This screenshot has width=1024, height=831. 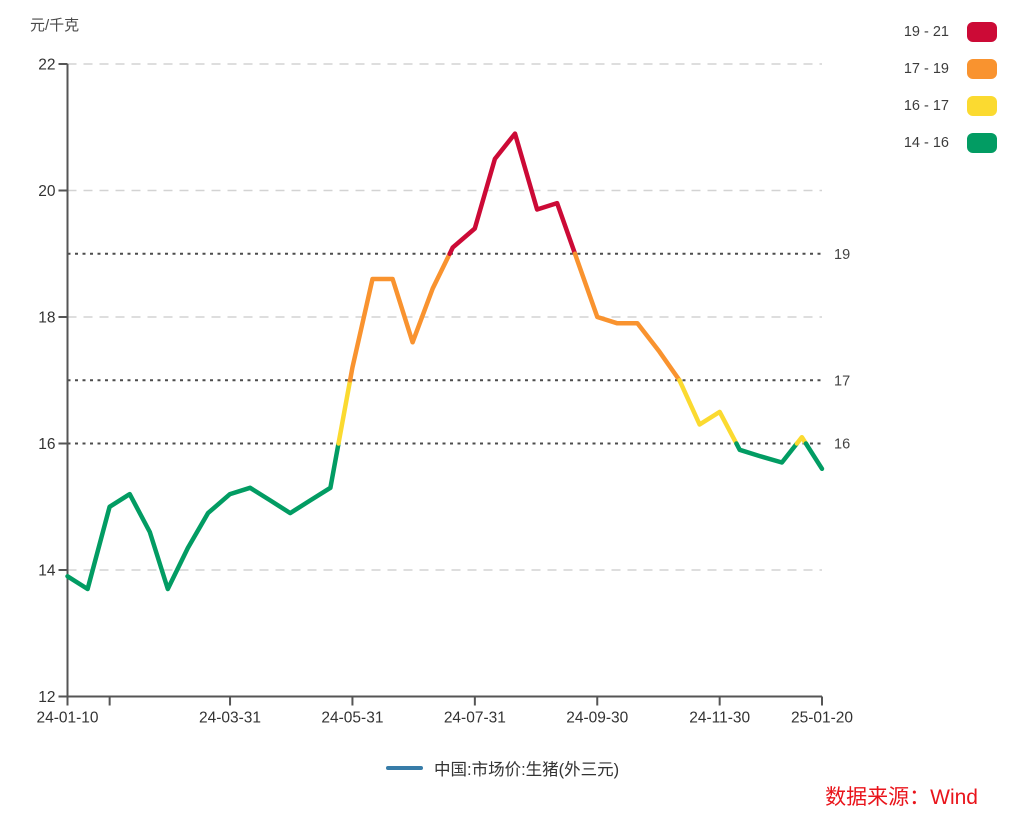 I want to click on data-source-label: 数据来源：Wind, so click(x=901, y=797).